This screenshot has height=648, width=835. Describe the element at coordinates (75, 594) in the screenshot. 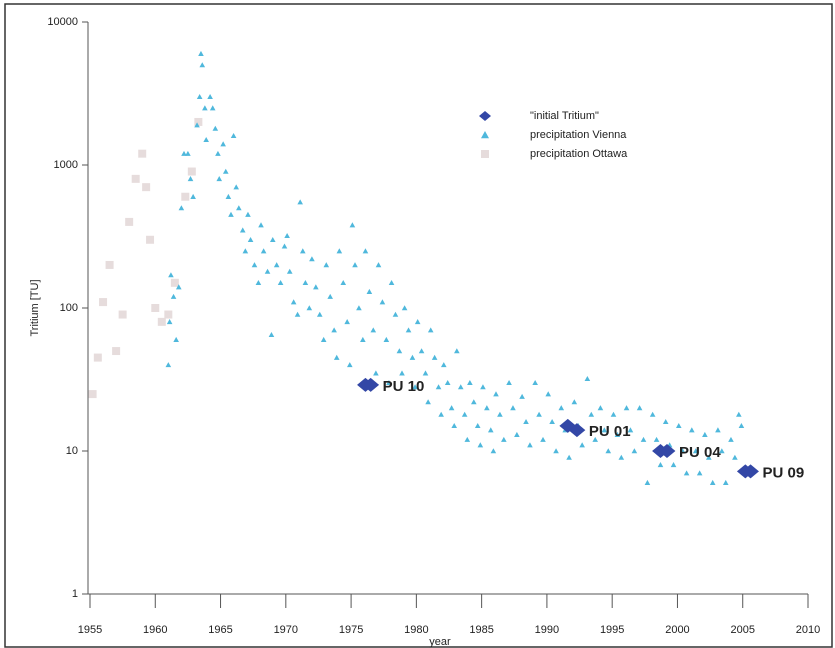

I see `y-tick-label: 1` at that location.